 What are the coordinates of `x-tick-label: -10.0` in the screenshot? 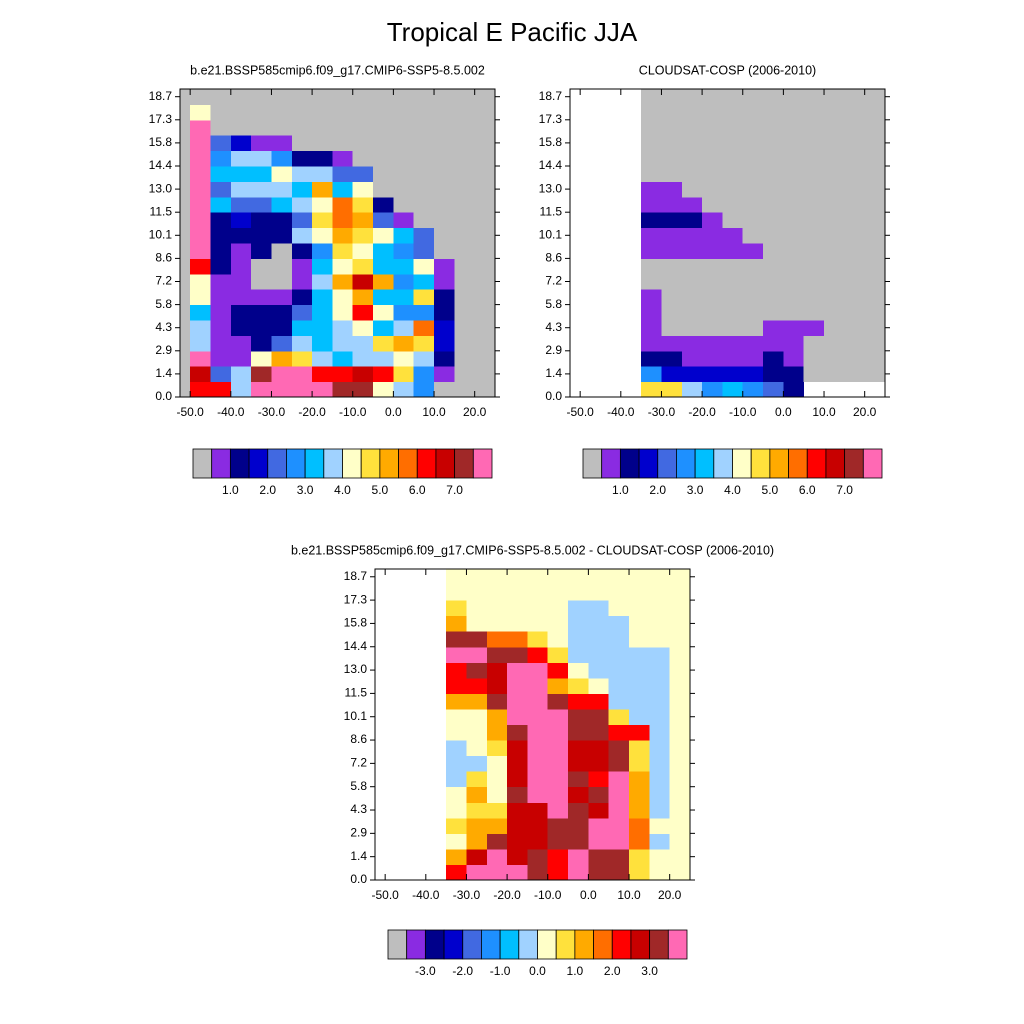 It's located at (353, 412).